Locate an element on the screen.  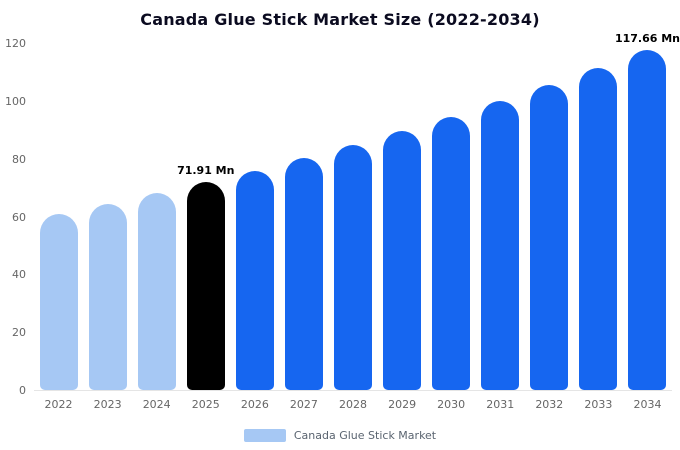
bar-2025 is located at coordinates (205, 286).